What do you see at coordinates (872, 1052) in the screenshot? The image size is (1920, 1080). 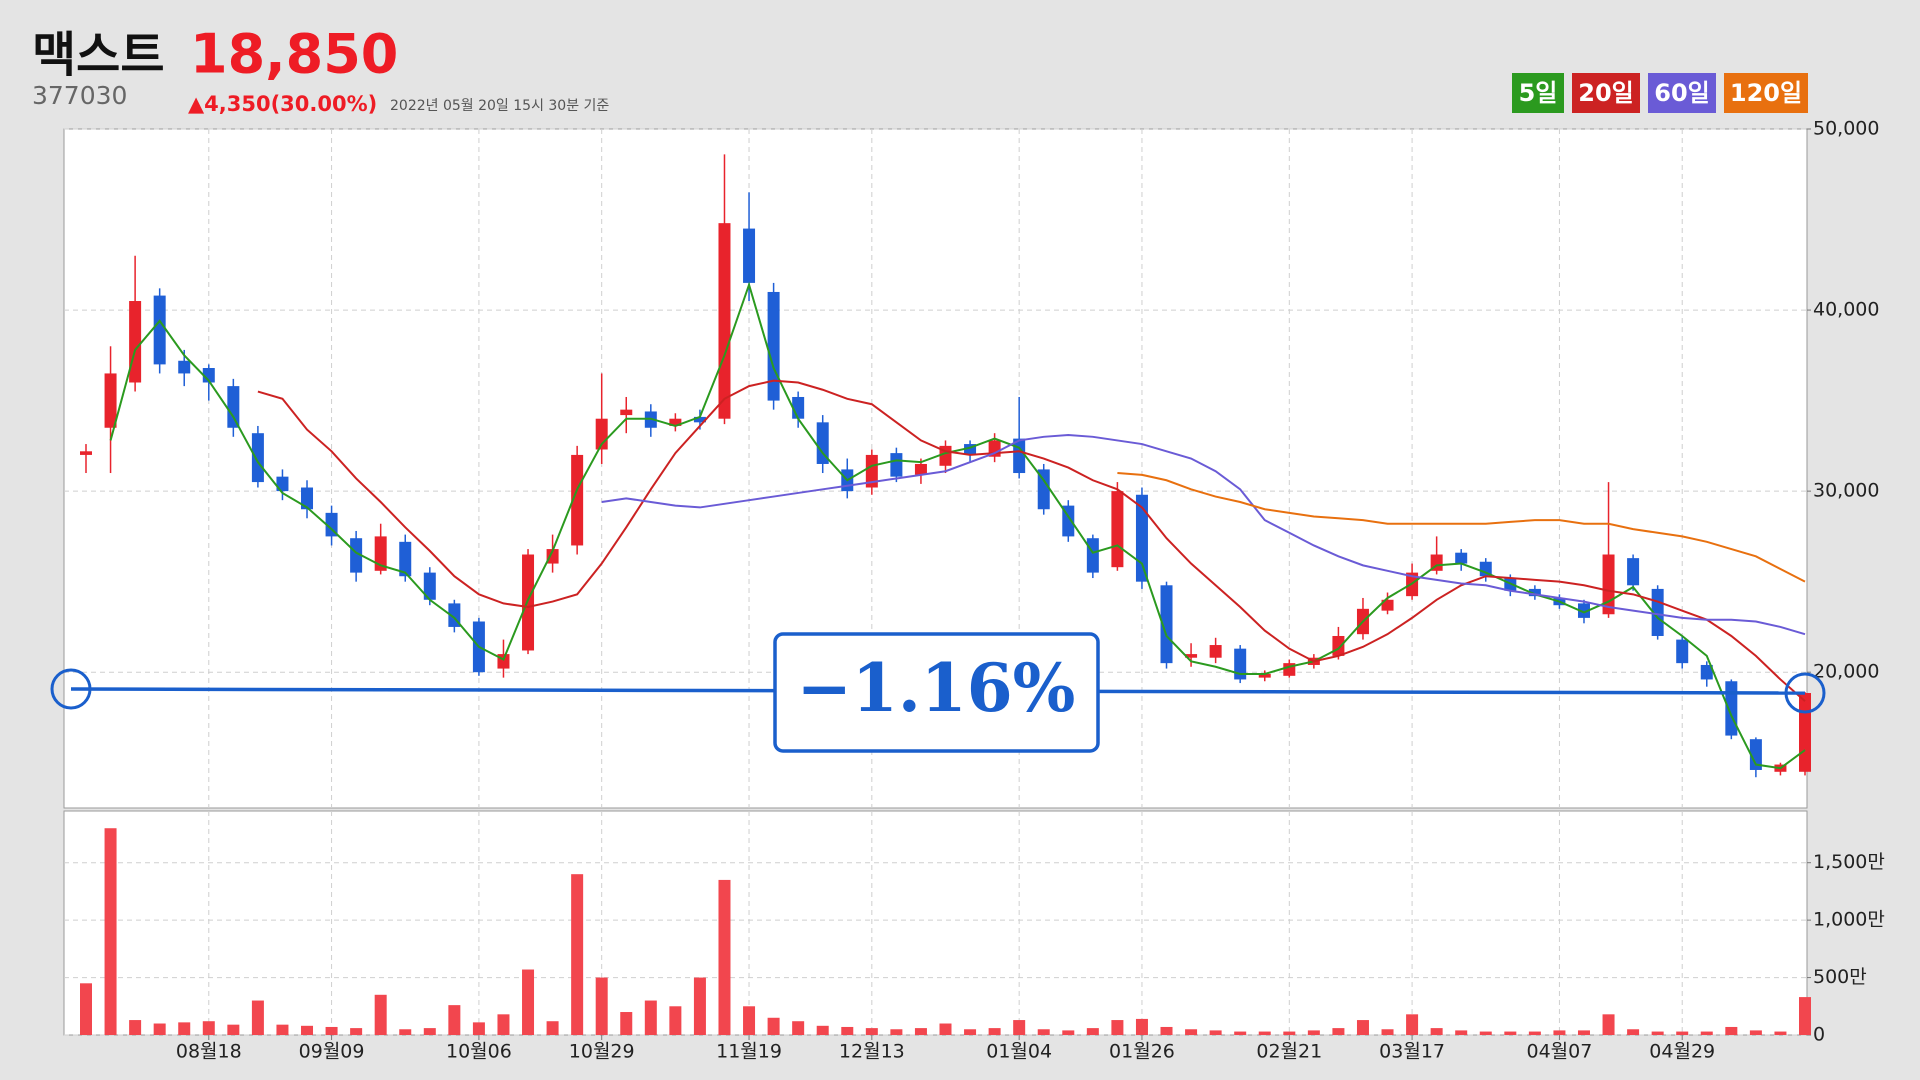 I see `x-tick-label: 12월13` at bounding box center [872, 1052].